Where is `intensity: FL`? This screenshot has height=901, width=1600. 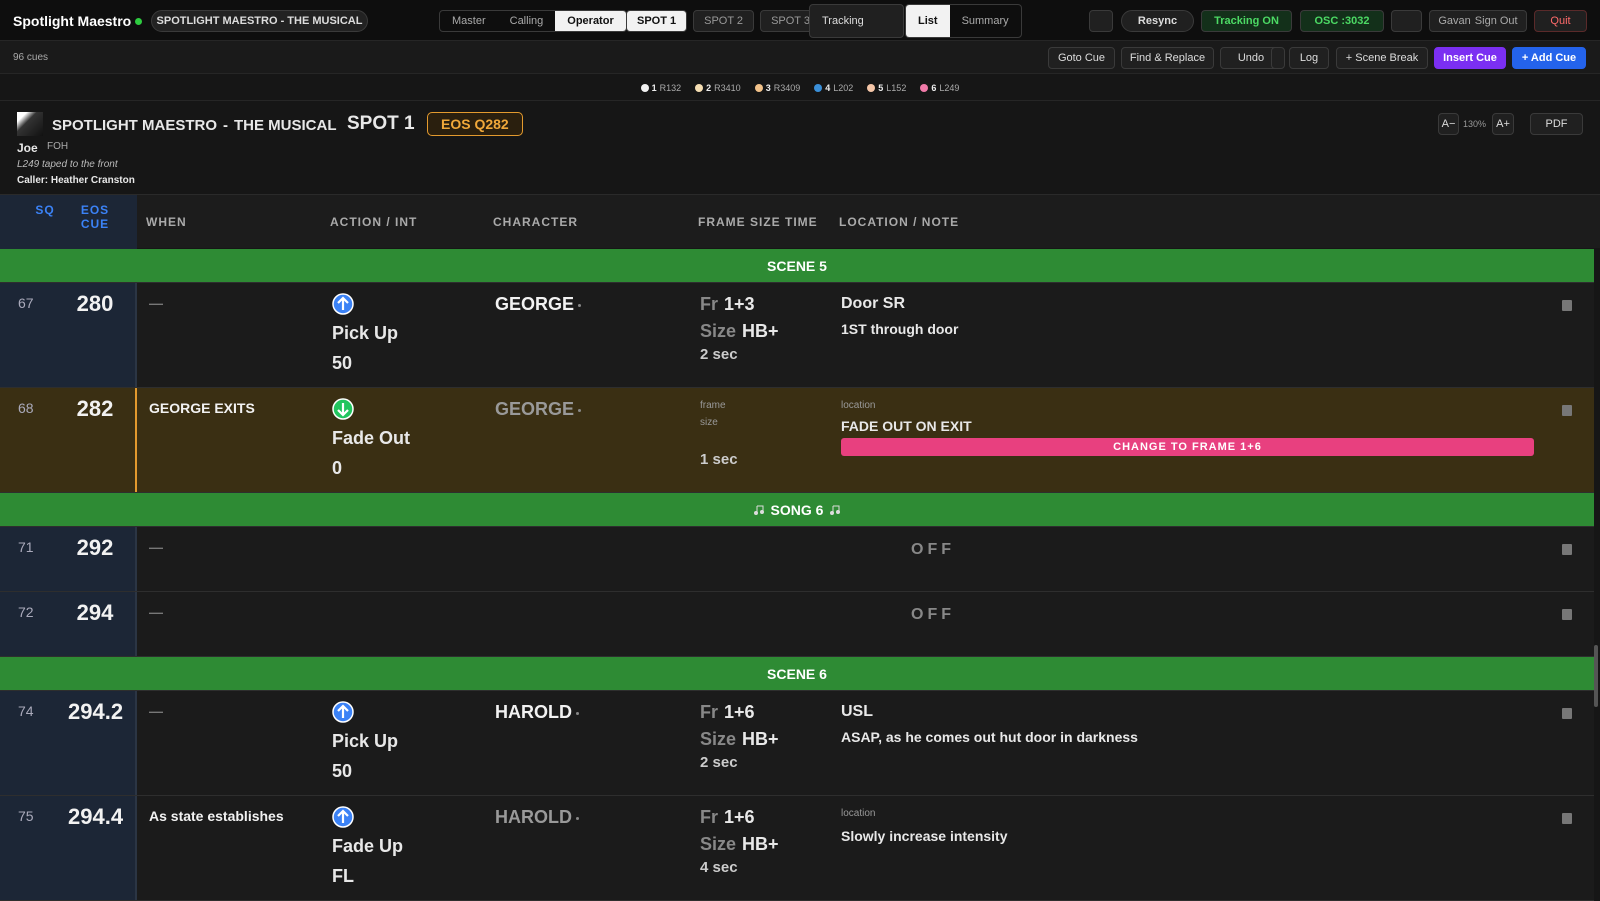 intensity: FL is located at coordinates (343, 876).